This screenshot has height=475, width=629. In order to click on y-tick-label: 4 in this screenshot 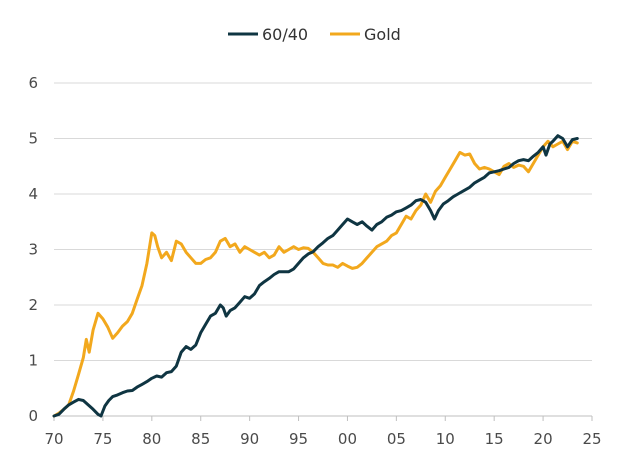, I will do `click(33, 194)`.